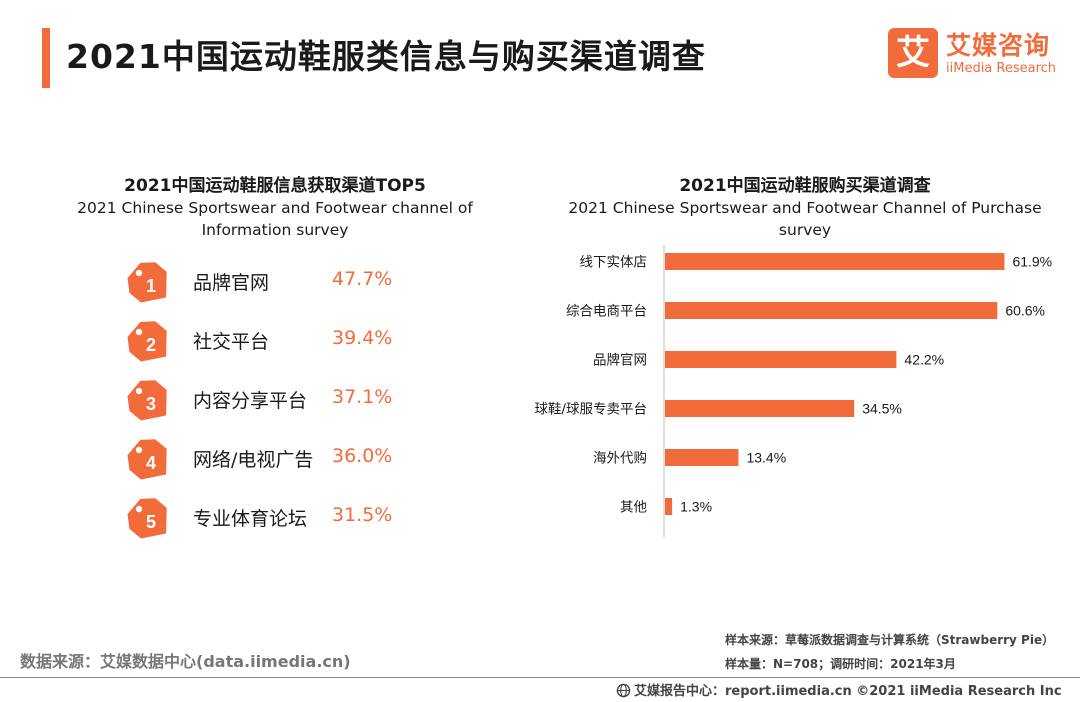 The width and height of the screenshot is (1080, 702). What do you see at coordinates (924, 360) in the screenshot?
I see `data-label: 42.2%` at bounding box center [924, 360].